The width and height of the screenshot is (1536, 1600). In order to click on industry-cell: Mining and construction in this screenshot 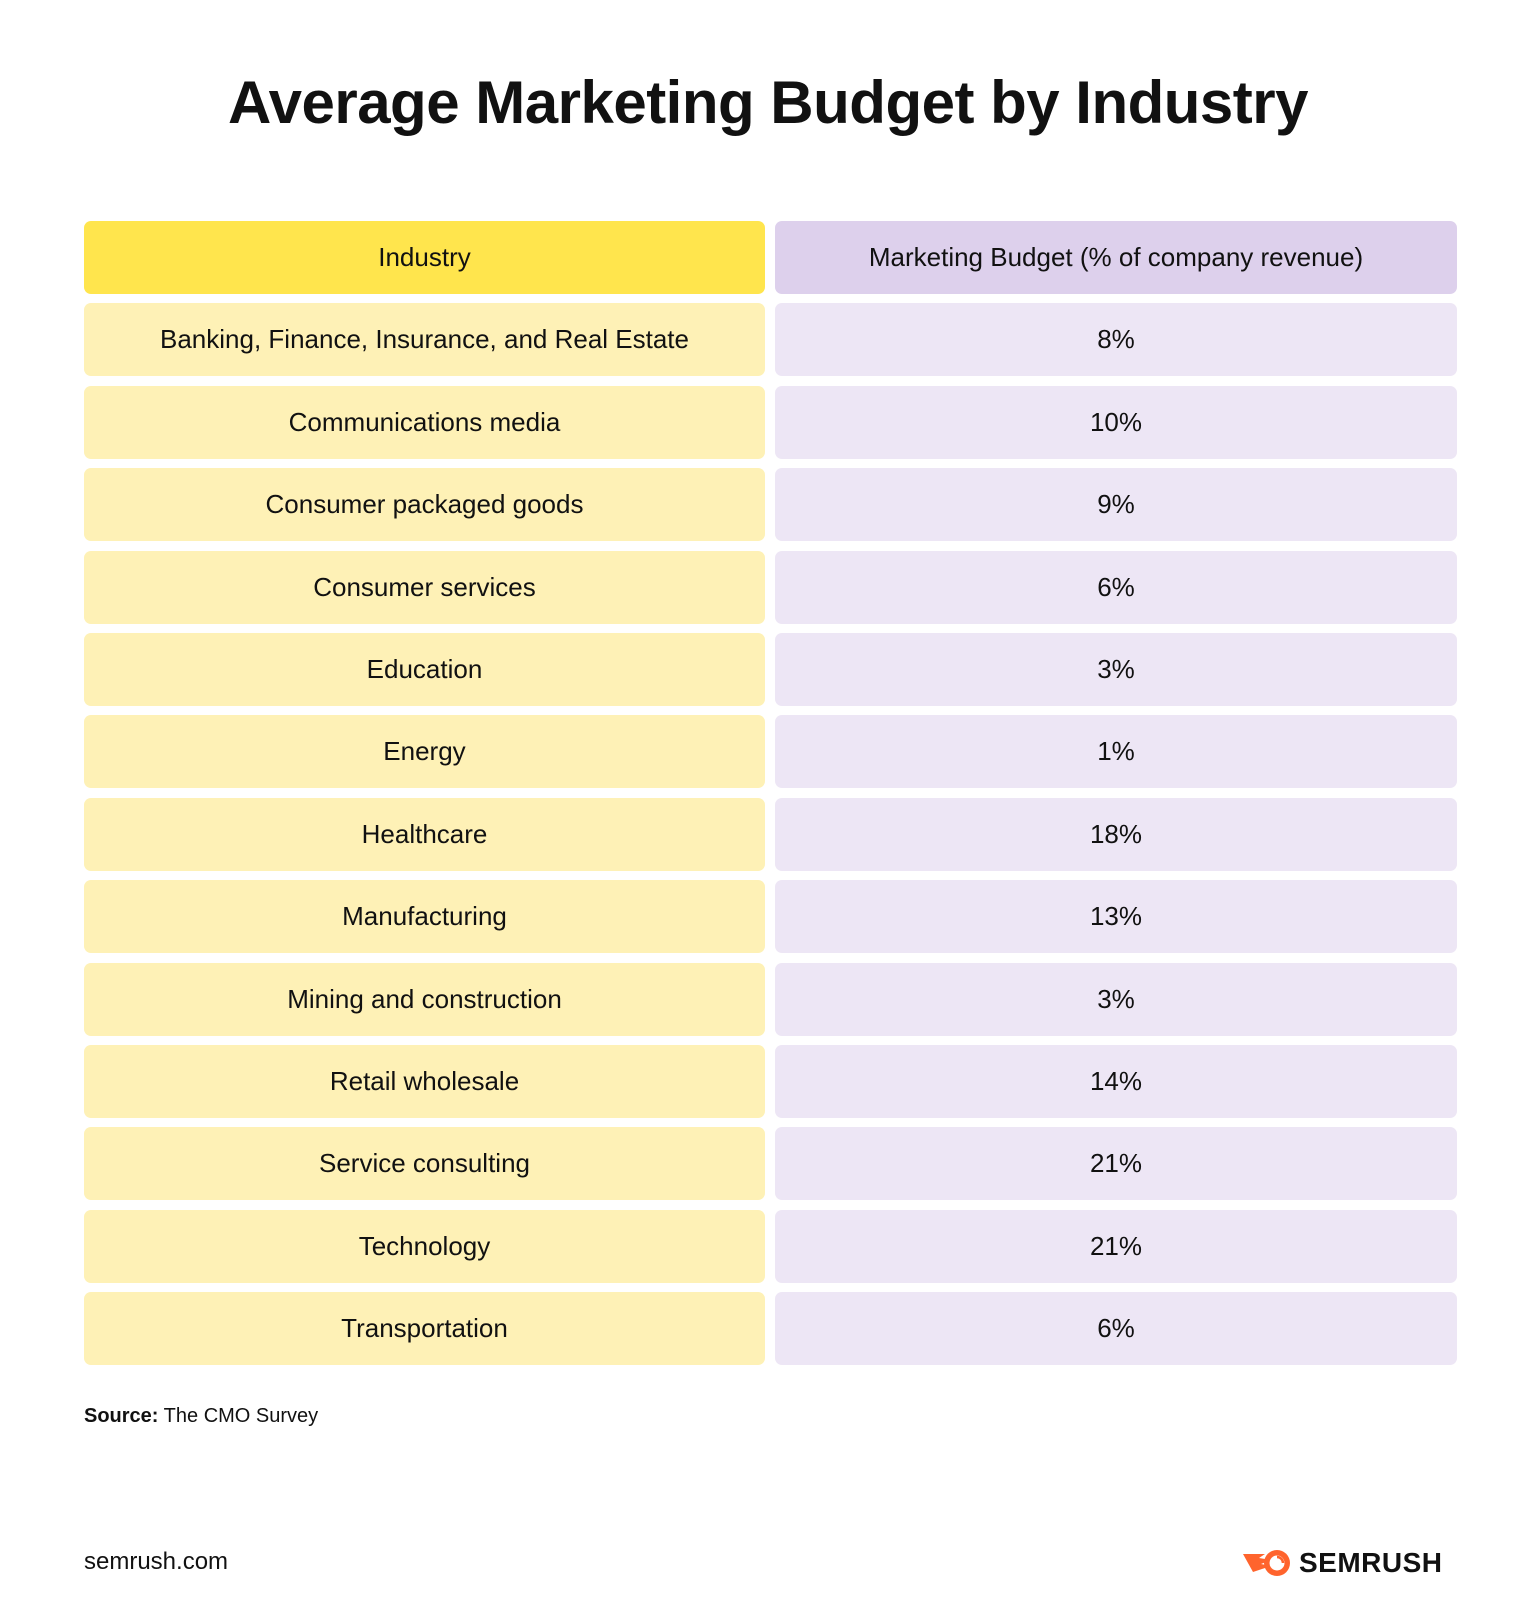, I will do `click(424, 999)`.